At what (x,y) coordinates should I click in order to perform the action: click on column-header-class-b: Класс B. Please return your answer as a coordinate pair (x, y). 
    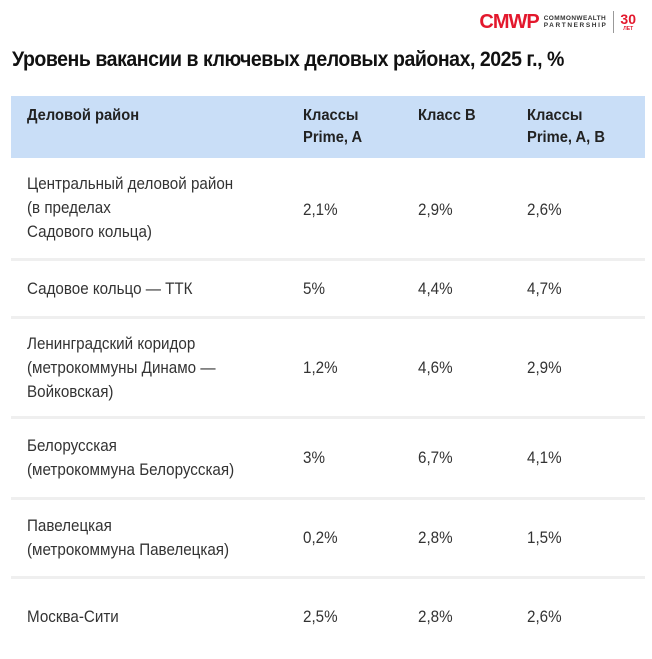
    Looking at the image, I should click on (447, 116).